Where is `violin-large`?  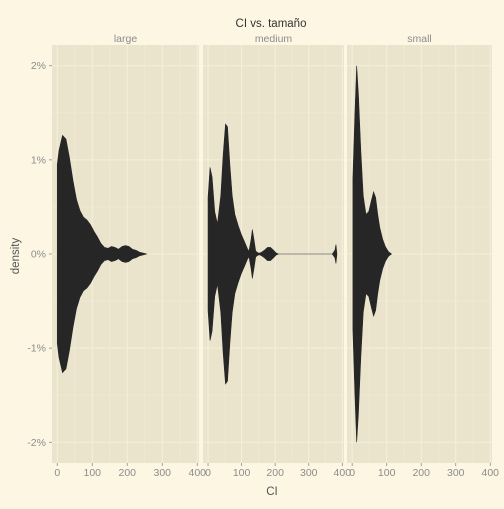 violin-large is located at coordinates (102, 254).